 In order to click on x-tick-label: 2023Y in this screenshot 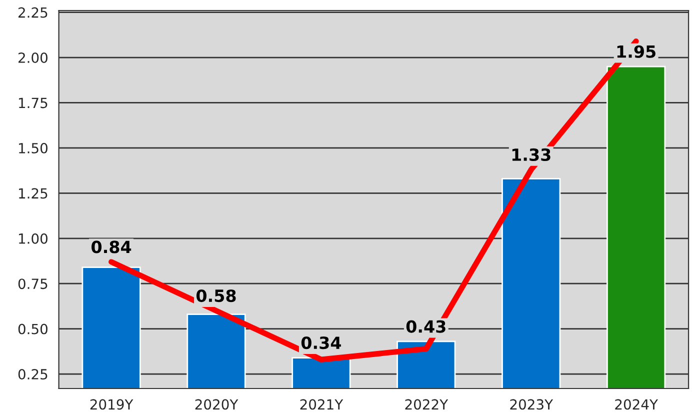, I will do `click(532, 404)`.